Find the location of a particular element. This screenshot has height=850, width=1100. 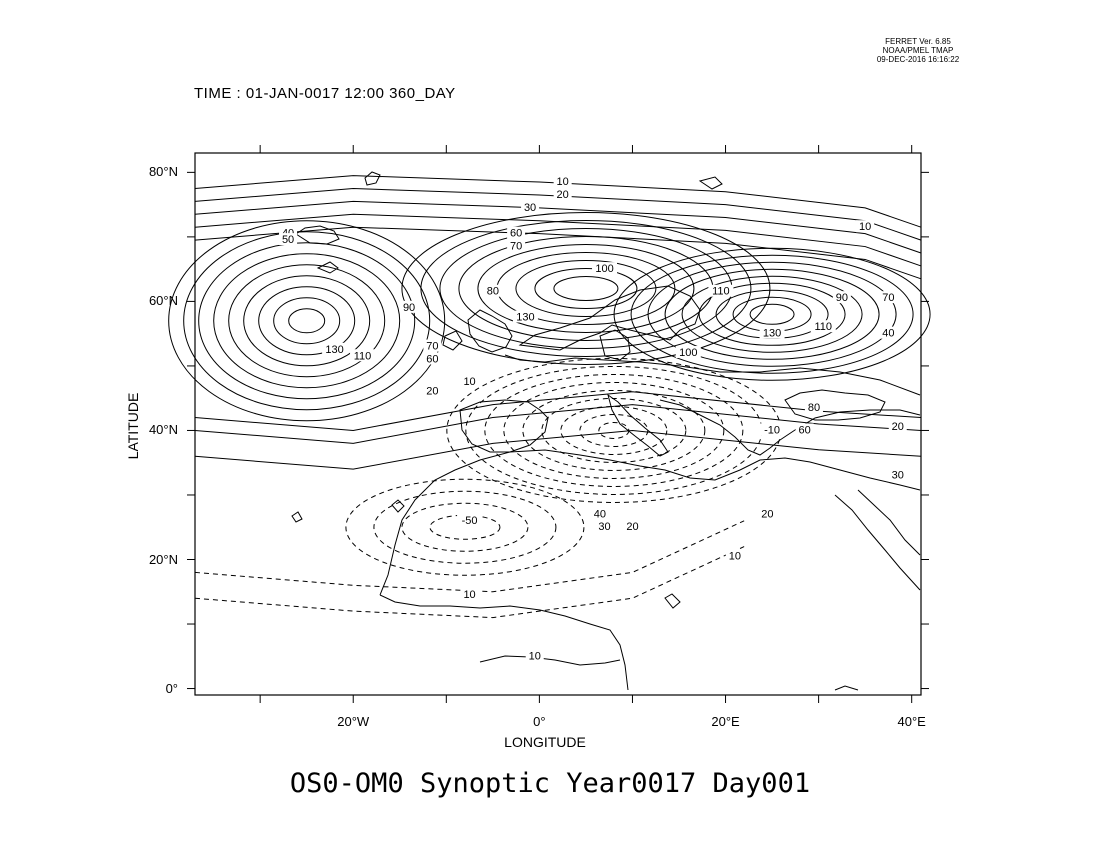

x-axis-label: LONGITUDE is located at coordinates (545, 742).